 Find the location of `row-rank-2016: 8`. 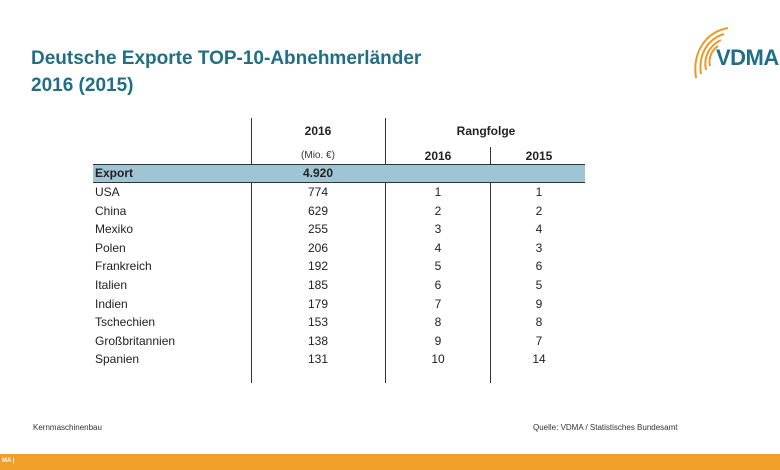

row-rank-2016: 8 is located at coordinates (438, 322).